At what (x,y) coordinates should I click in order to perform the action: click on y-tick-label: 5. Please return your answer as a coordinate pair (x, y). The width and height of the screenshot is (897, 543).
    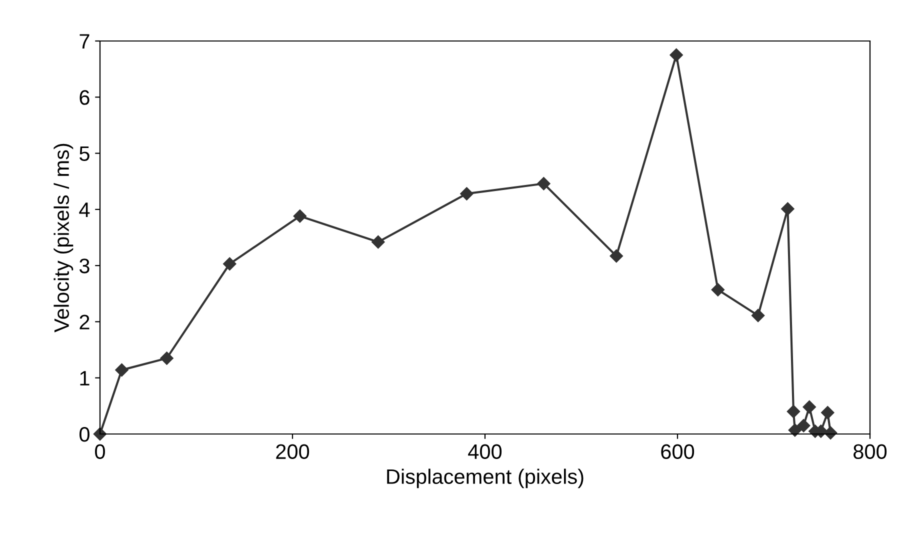
    Looking at the image, I should click on (85, 154).